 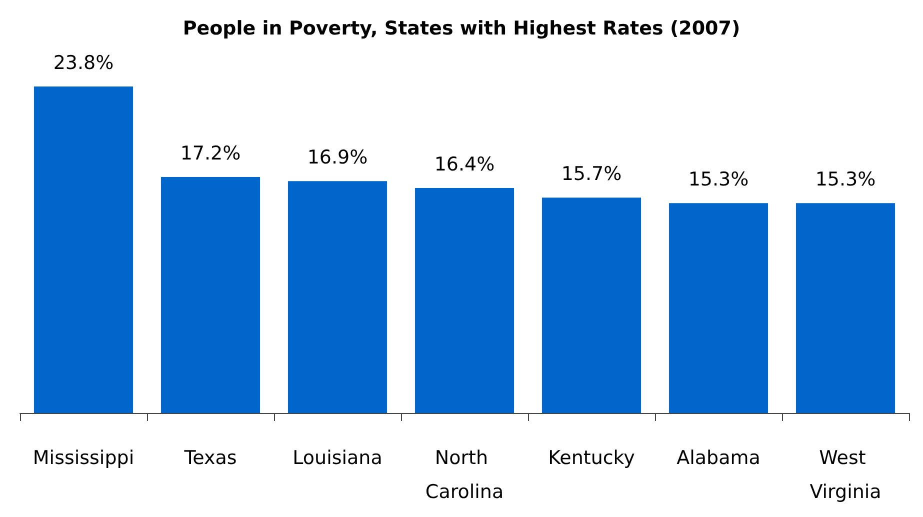 What do you see at coordinates (846, 475) in the screenshot?
I see `x-tick-label: West Virginia` at bounding box center [846, 475].